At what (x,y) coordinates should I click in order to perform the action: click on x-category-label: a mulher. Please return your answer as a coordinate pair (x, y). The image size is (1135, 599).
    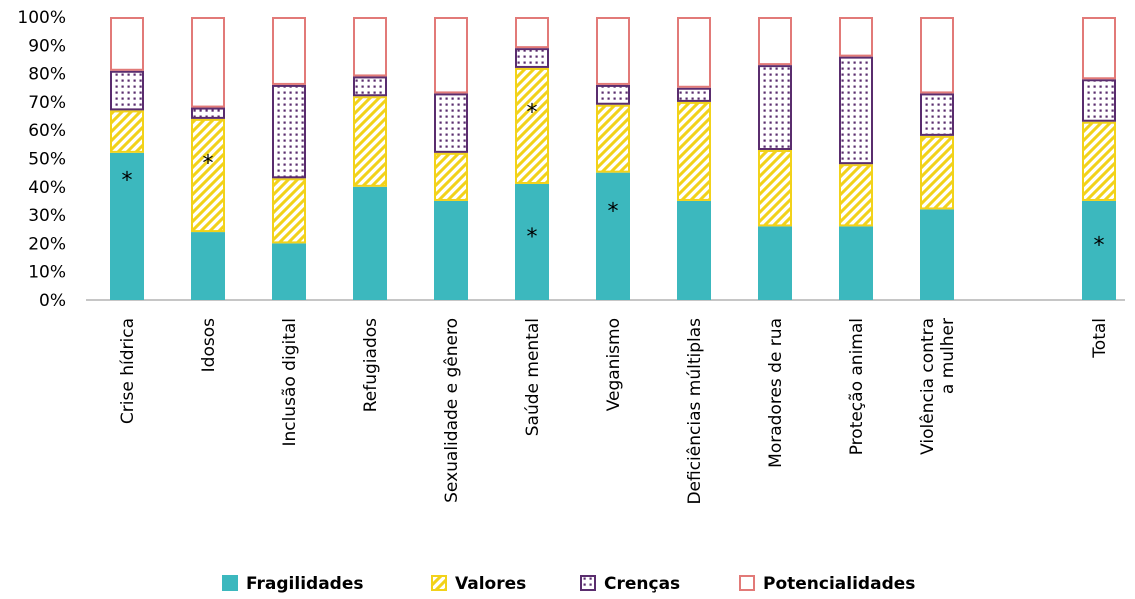
    Looking at the image, I should click on (948, 356).